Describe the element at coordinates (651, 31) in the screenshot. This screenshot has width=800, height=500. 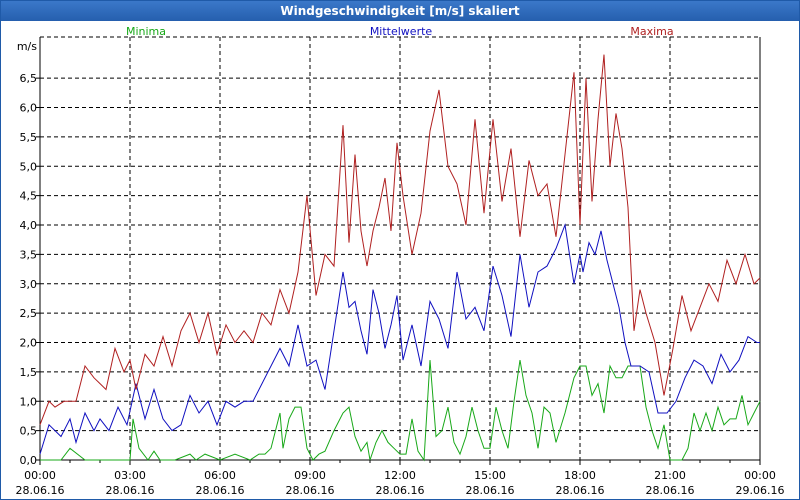
I see `legend-maxima: Maxima` at that location.